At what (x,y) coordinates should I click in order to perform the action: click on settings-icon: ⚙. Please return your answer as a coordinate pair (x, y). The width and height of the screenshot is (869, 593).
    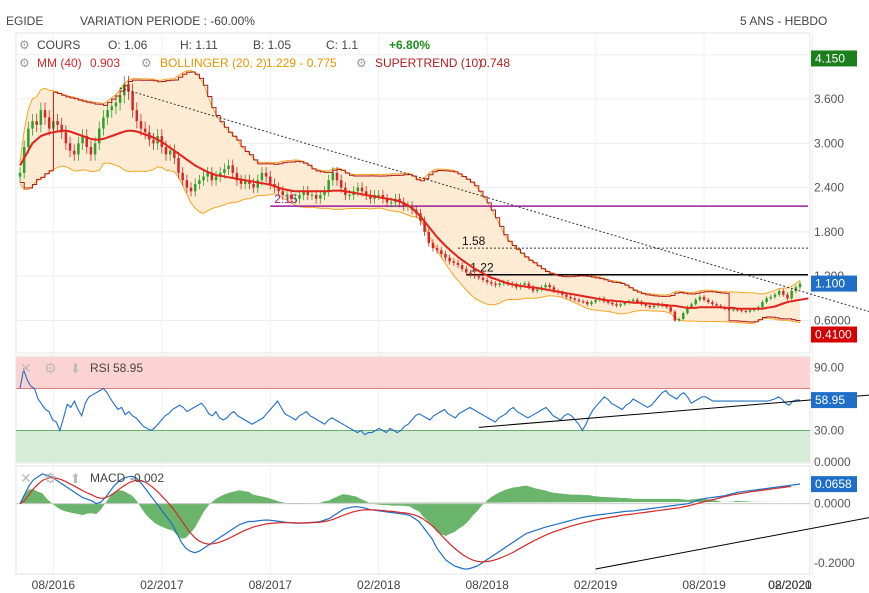
    Looking at the image, I should click on (24, 45).